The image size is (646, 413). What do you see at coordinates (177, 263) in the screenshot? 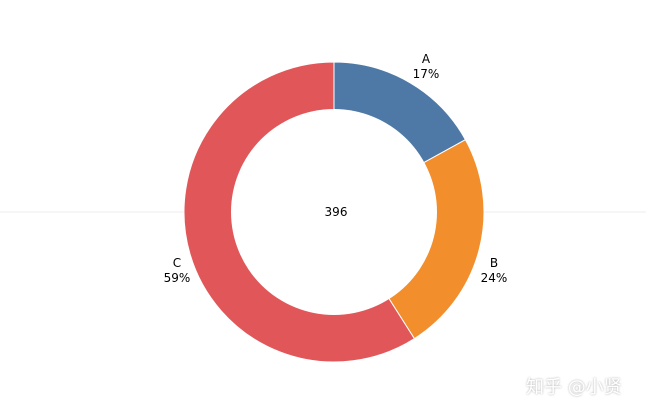
I see `slice-label-c-name: C` at bounding box center [177, 263].